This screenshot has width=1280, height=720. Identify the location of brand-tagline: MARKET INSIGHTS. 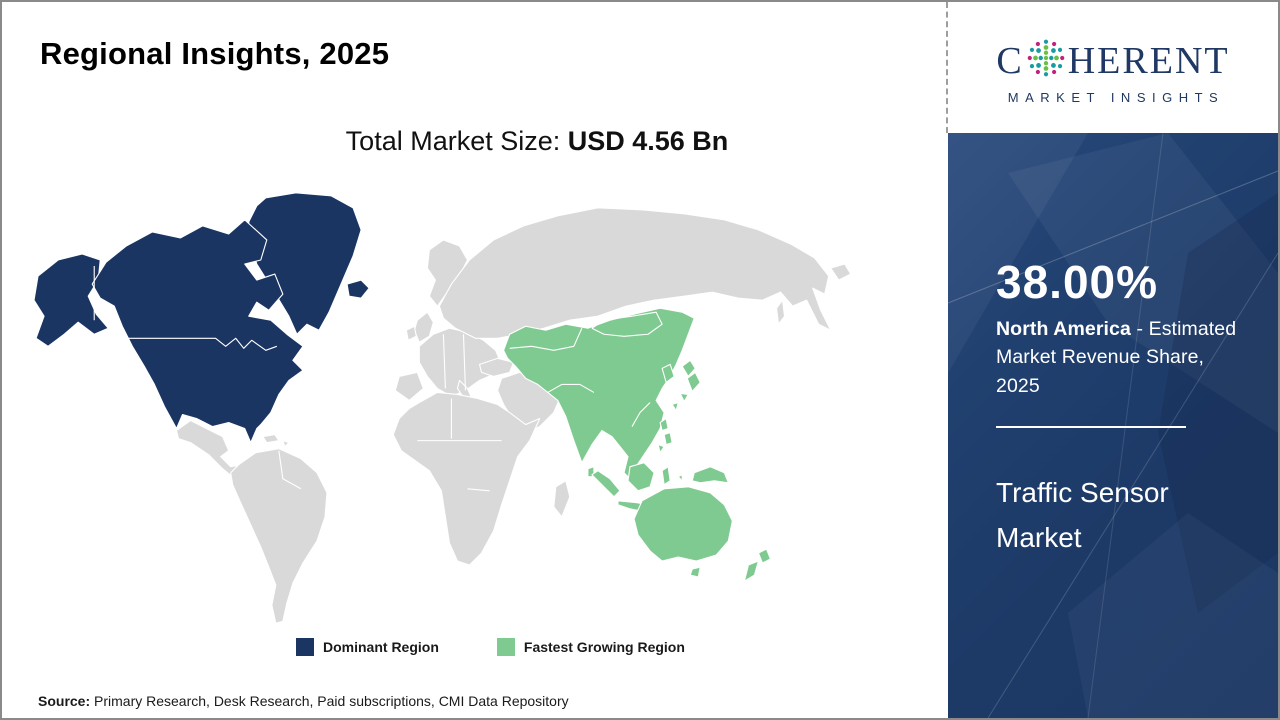
(1116, 97).